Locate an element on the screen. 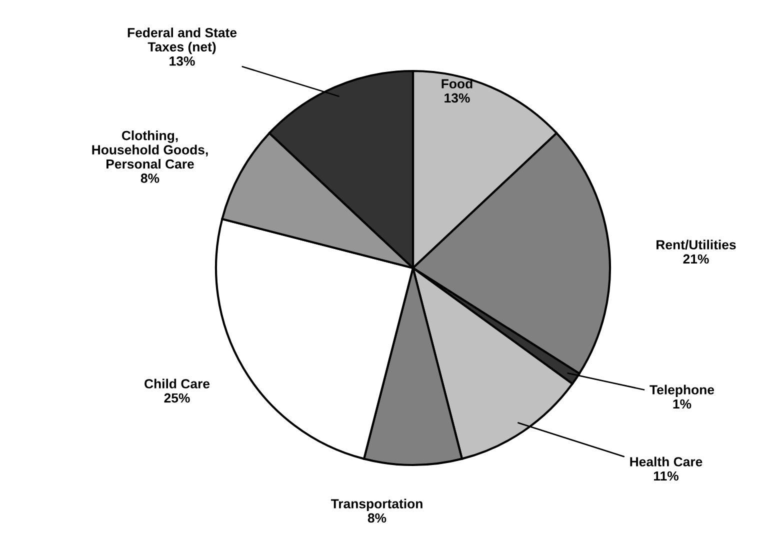 The height and width of the screenshot is (542, 764). data-label: 11% is located at coordinates (666, 476).